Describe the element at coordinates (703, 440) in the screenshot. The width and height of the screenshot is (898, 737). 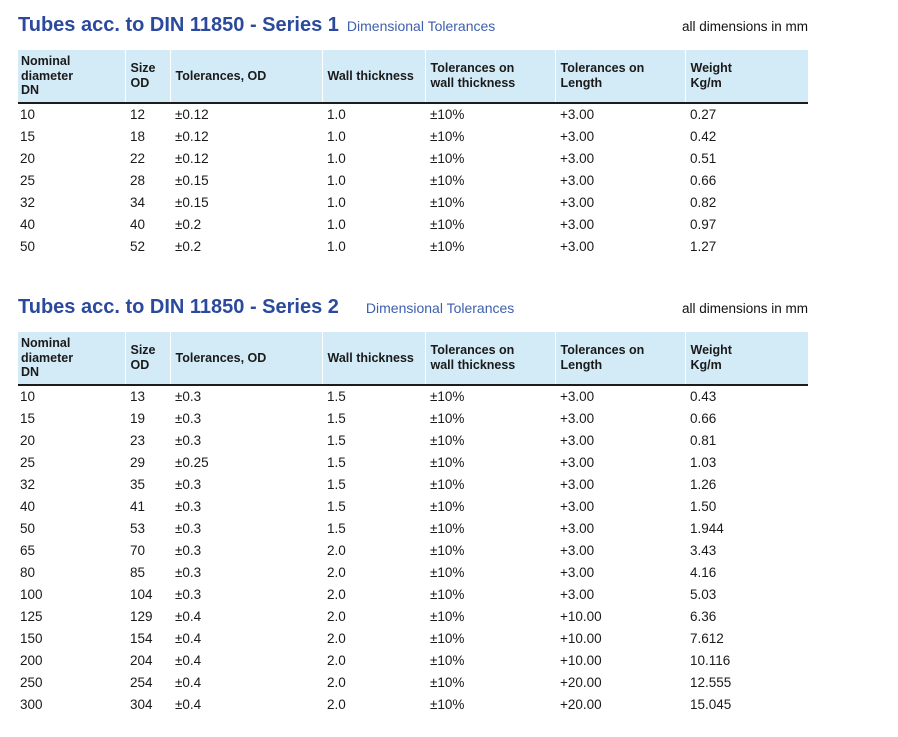
I see `table-cell: 0.81` at that location.